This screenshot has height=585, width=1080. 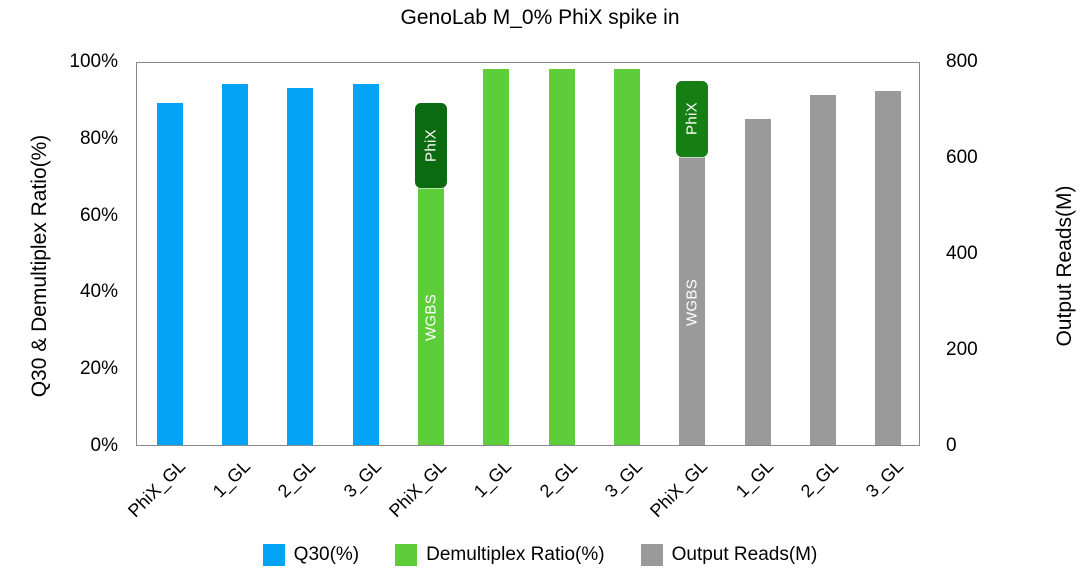 I want to click on y-axis-left-tick: 20%, so click(x=98, y=369).